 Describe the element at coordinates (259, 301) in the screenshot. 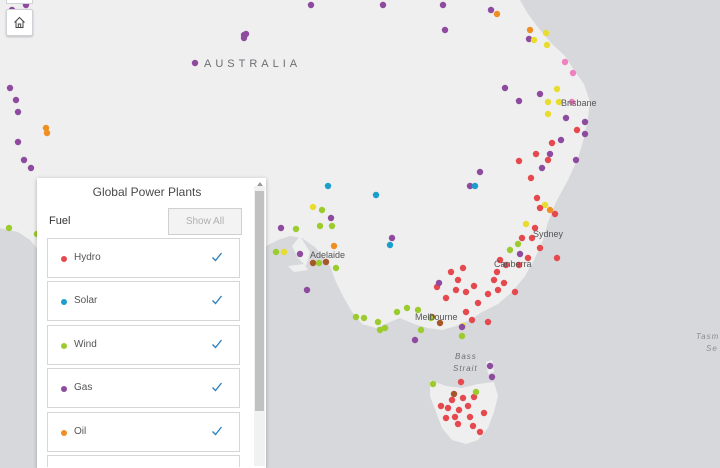

I see `panel-scrollbar-thumb` at that location.